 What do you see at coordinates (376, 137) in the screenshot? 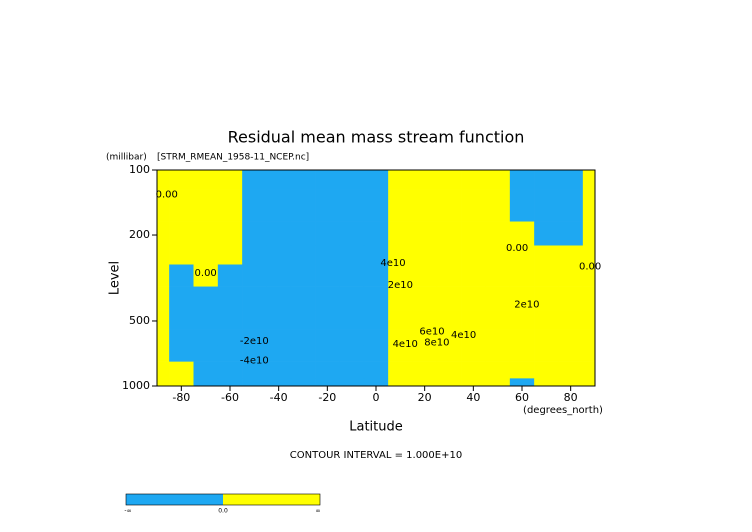
I see `chart-title: Residual mean mass stream function` at bounding box center [376, 137].